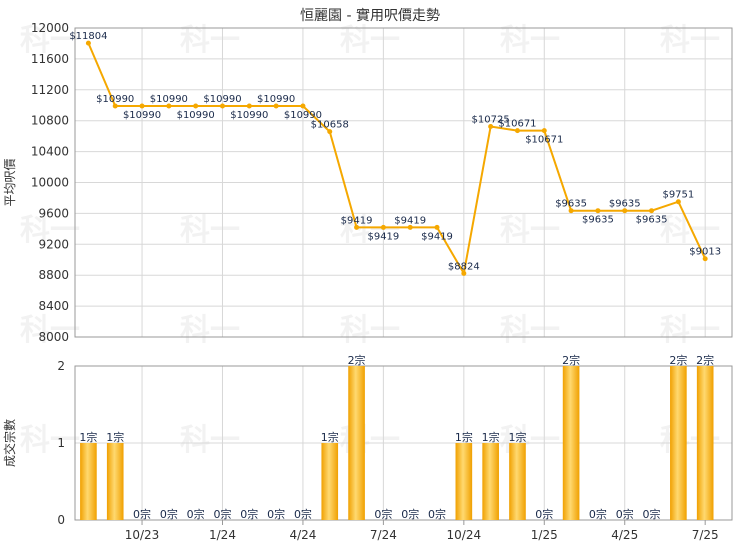  What do you see at coordinates (464, 266) in the screenshot?
I see `price-data-label: $8824` at bounding box center [464, 266].